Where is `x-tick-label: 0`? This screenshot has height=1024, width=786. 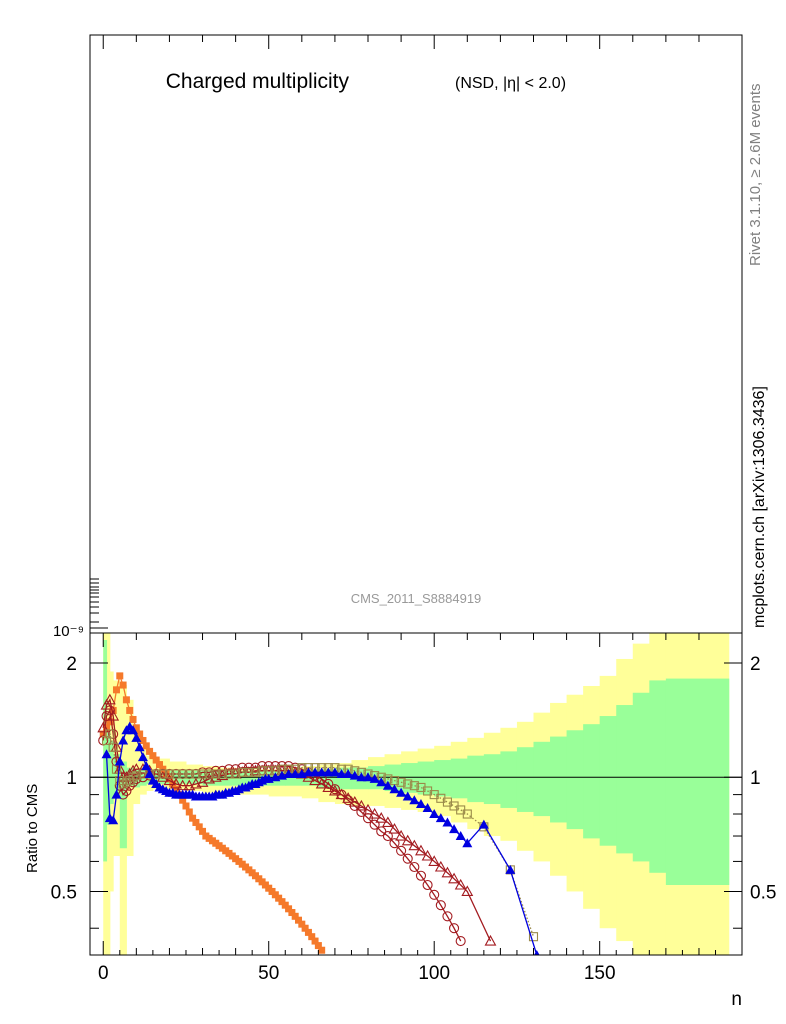 x-tick-label: 0 is located at coordinates (103, 973).